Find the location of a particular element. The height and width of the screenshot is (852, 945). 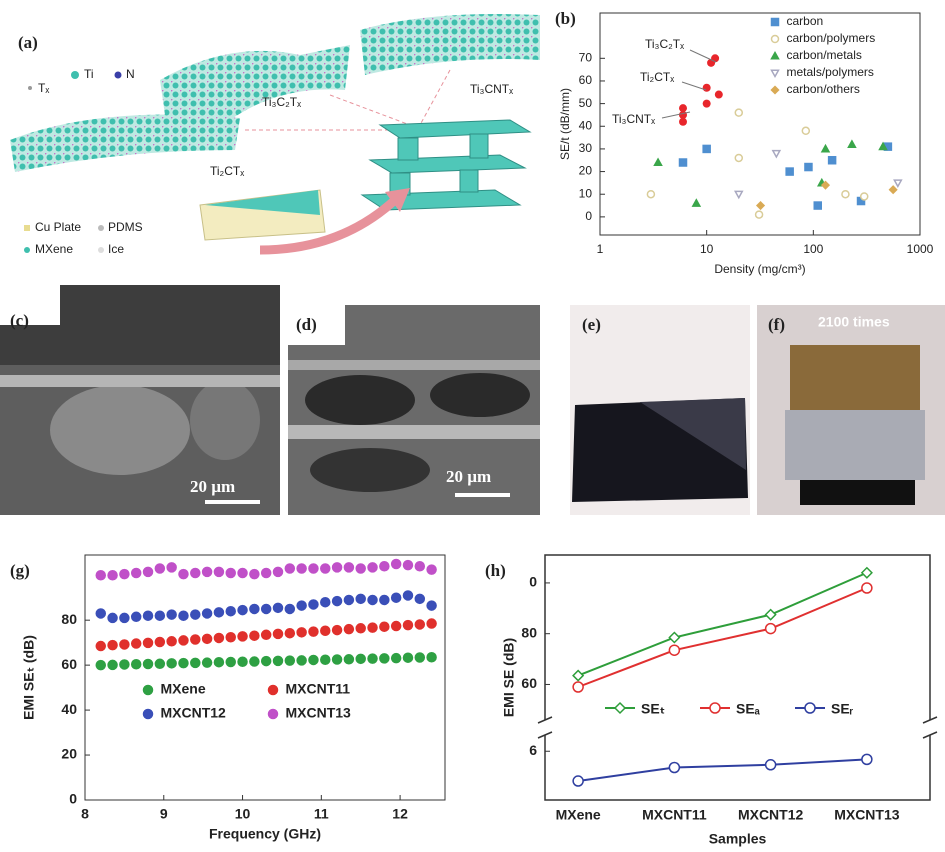

panel-label: (g) is located at coordinates (20, 570).